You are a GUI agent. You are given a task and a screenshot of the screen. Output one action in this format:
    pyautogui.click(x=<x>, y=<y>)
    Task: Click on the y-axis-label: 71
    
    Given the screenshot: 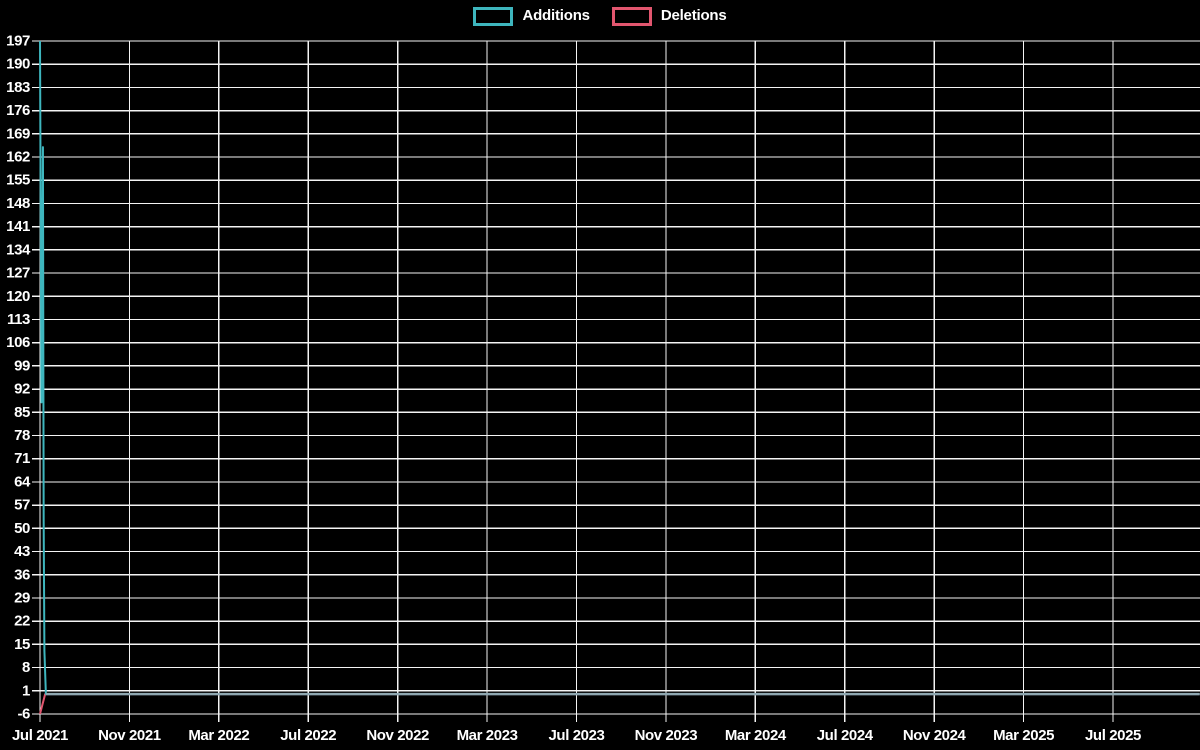 What is the action you would take?
    pyautogui.click(x=22, y=458)
    